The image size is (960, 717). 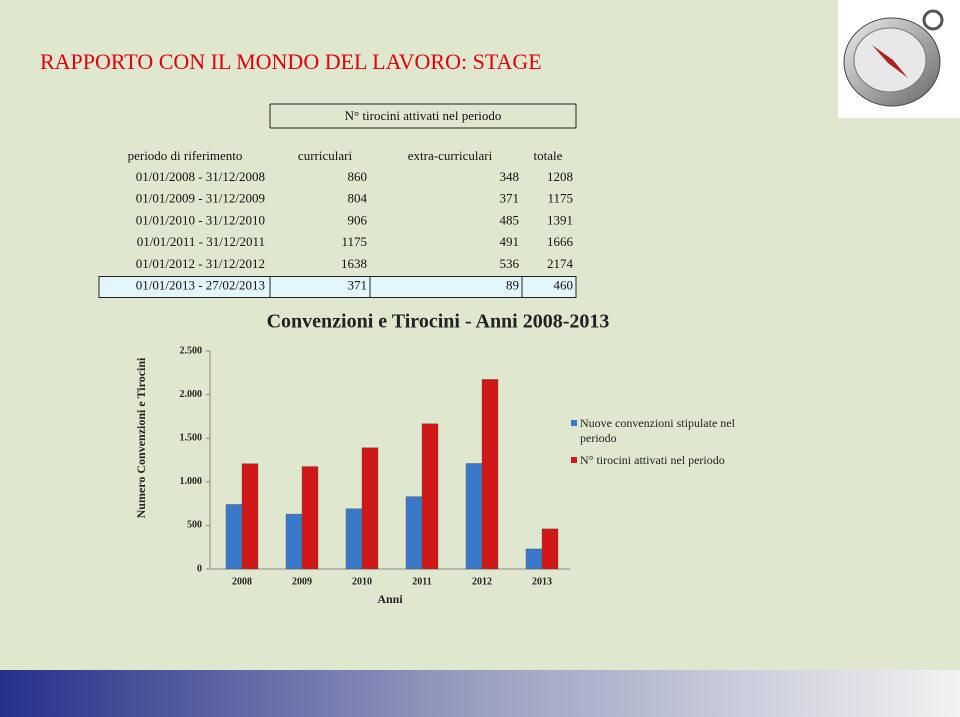 I want to click on slide-title: RAPPORTO CON IL MONDO DEL LAVORO: STAGE, so click(x=291, y=61).